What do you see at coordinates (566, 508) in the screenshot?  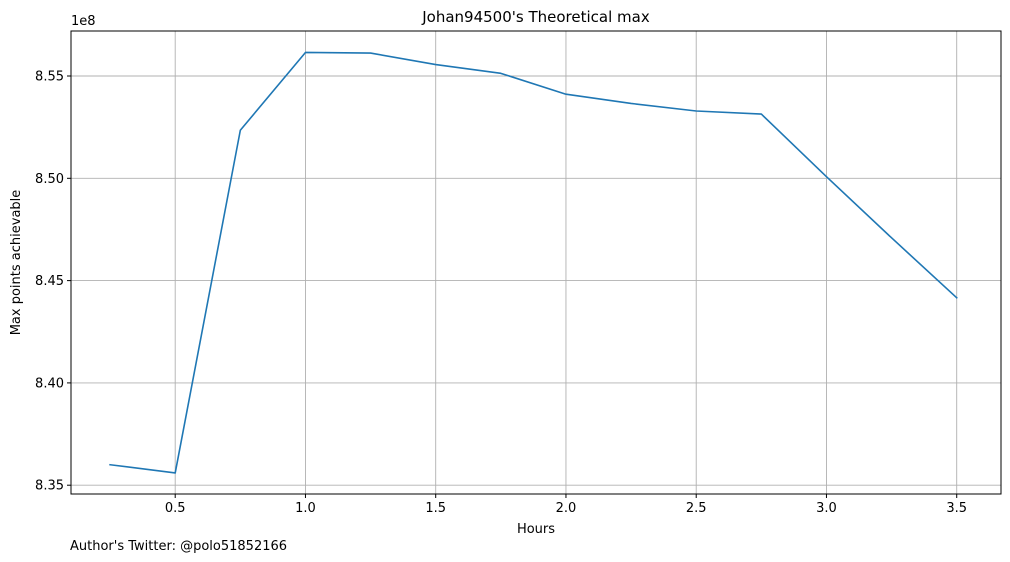 I see `x-tick-label: 2.0` at bounding box center [566, 508].